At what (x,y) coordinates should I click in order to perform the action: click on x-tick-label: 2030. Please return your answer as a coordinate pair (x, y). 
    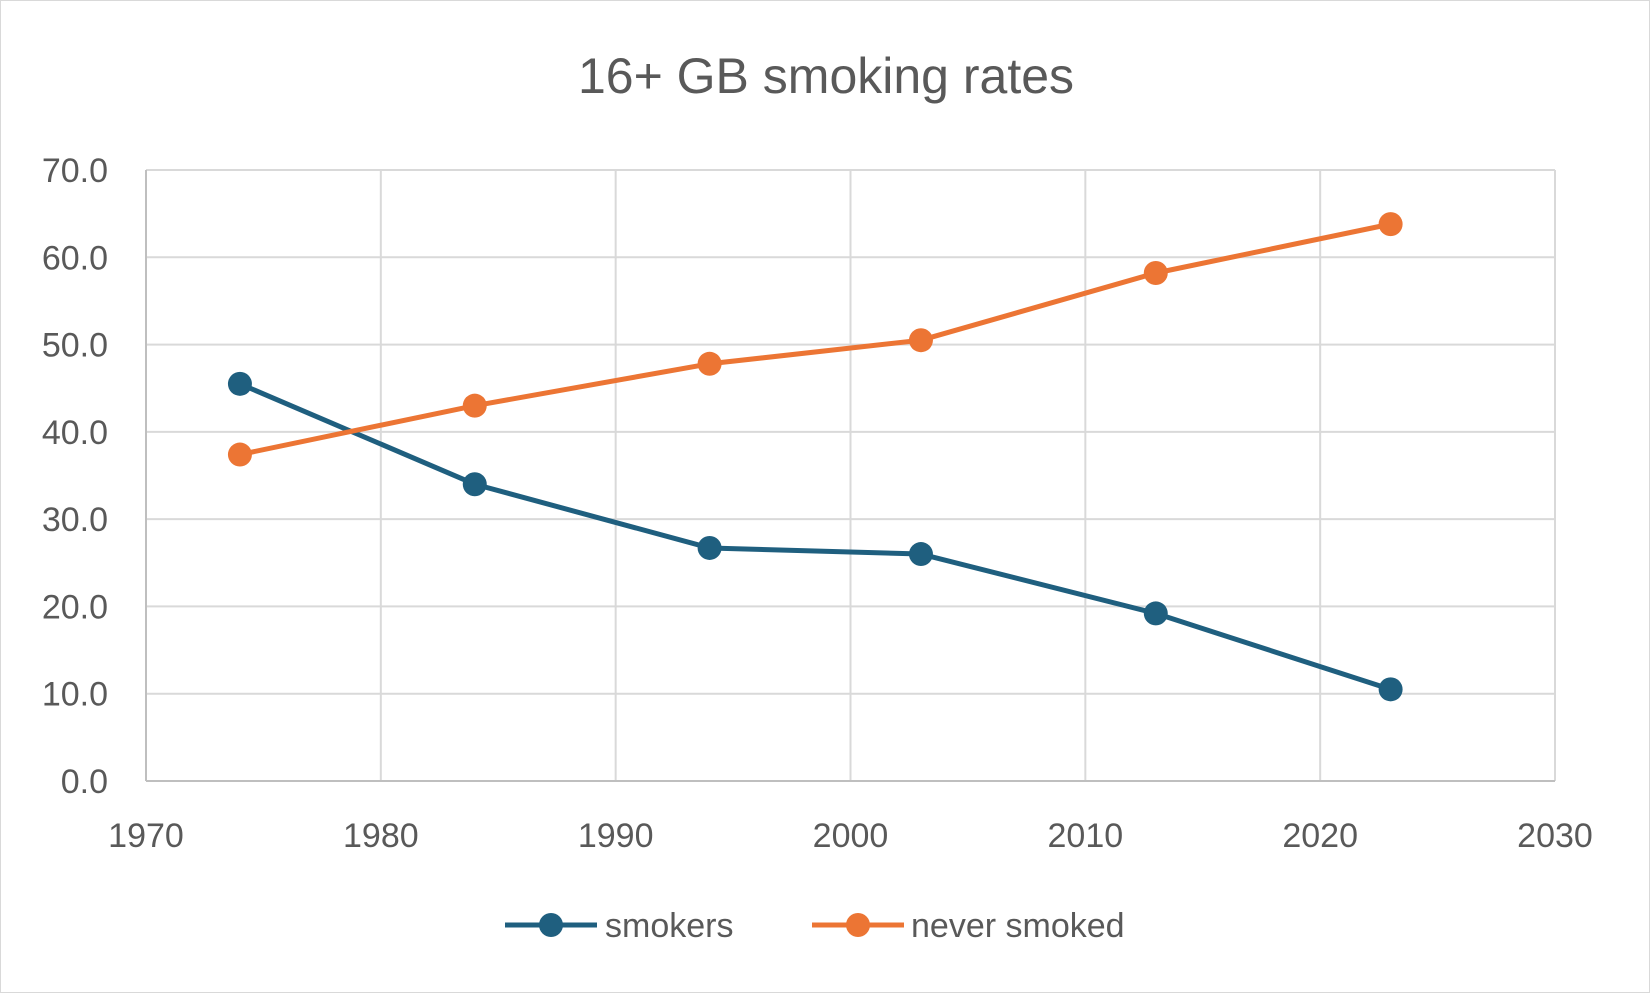
    Looking at the image, I should click on (1555, 836).